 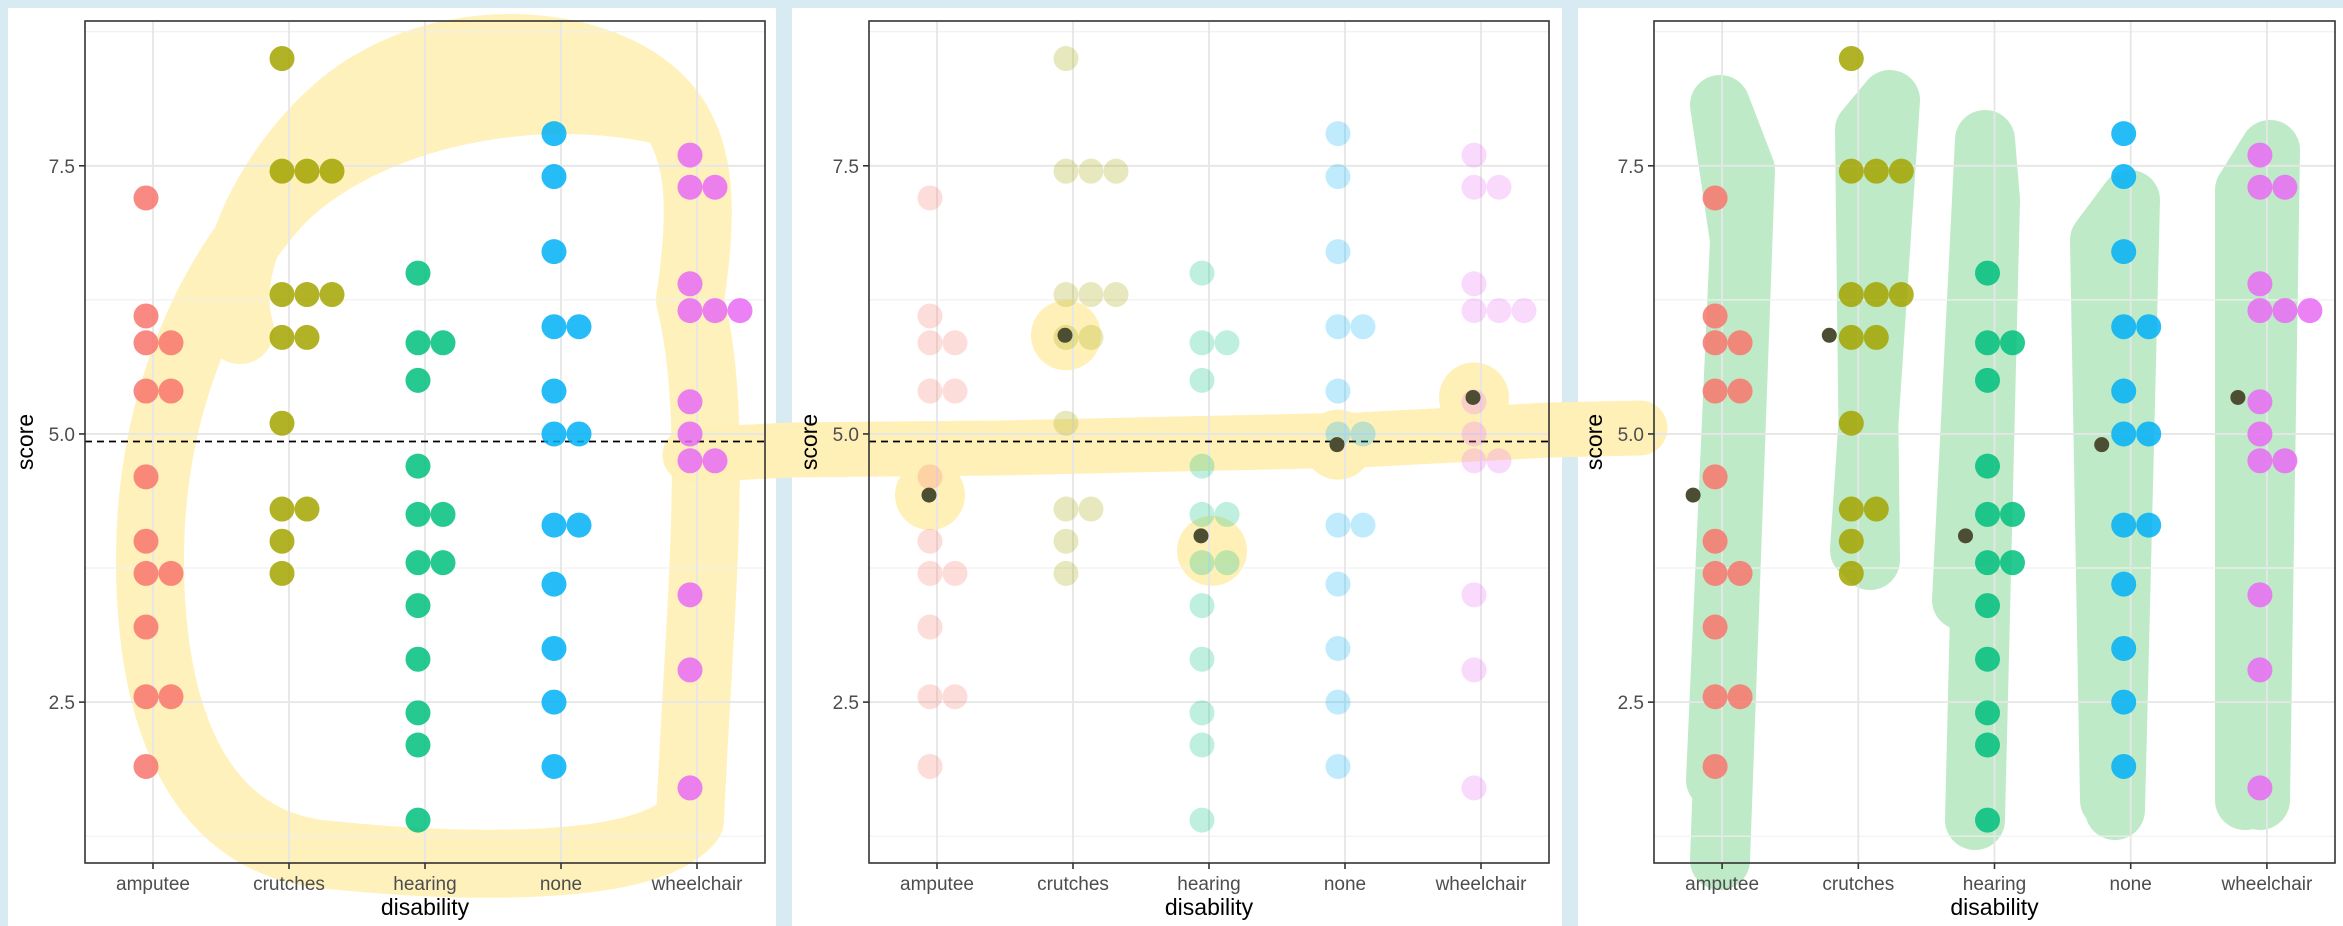 What do you see at coordinates (1209, 907) in the screenshot?
I see `x-axis-title: disability` at bounding box center [1209, 907].